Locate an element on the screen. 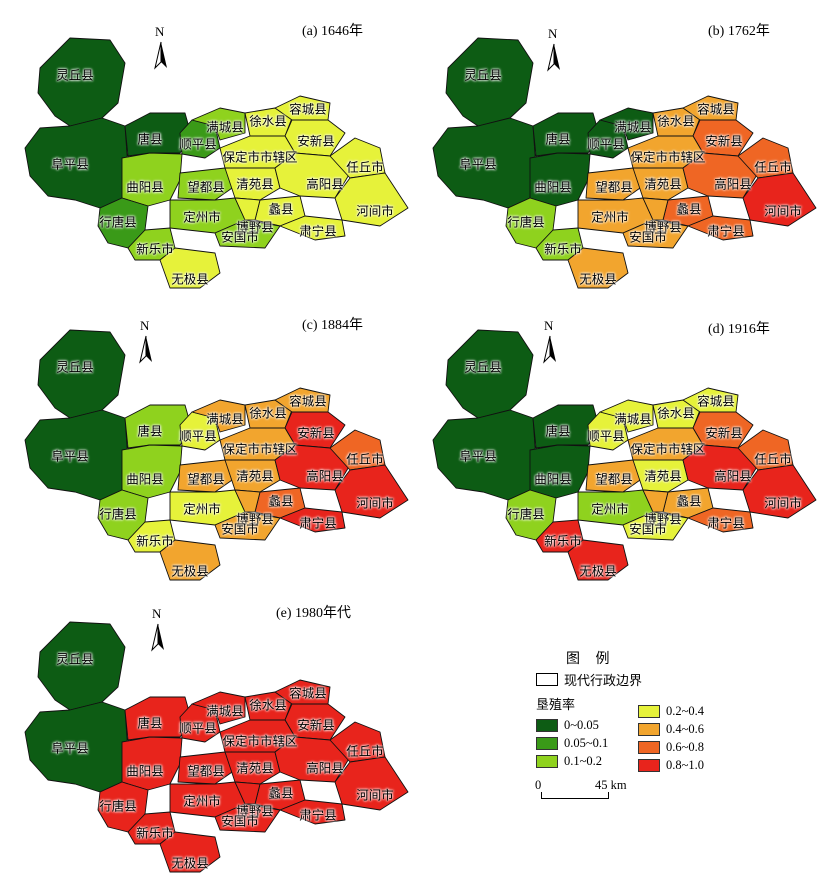  panel-title: (c) 1884年 is located at coordinates (333, 325).